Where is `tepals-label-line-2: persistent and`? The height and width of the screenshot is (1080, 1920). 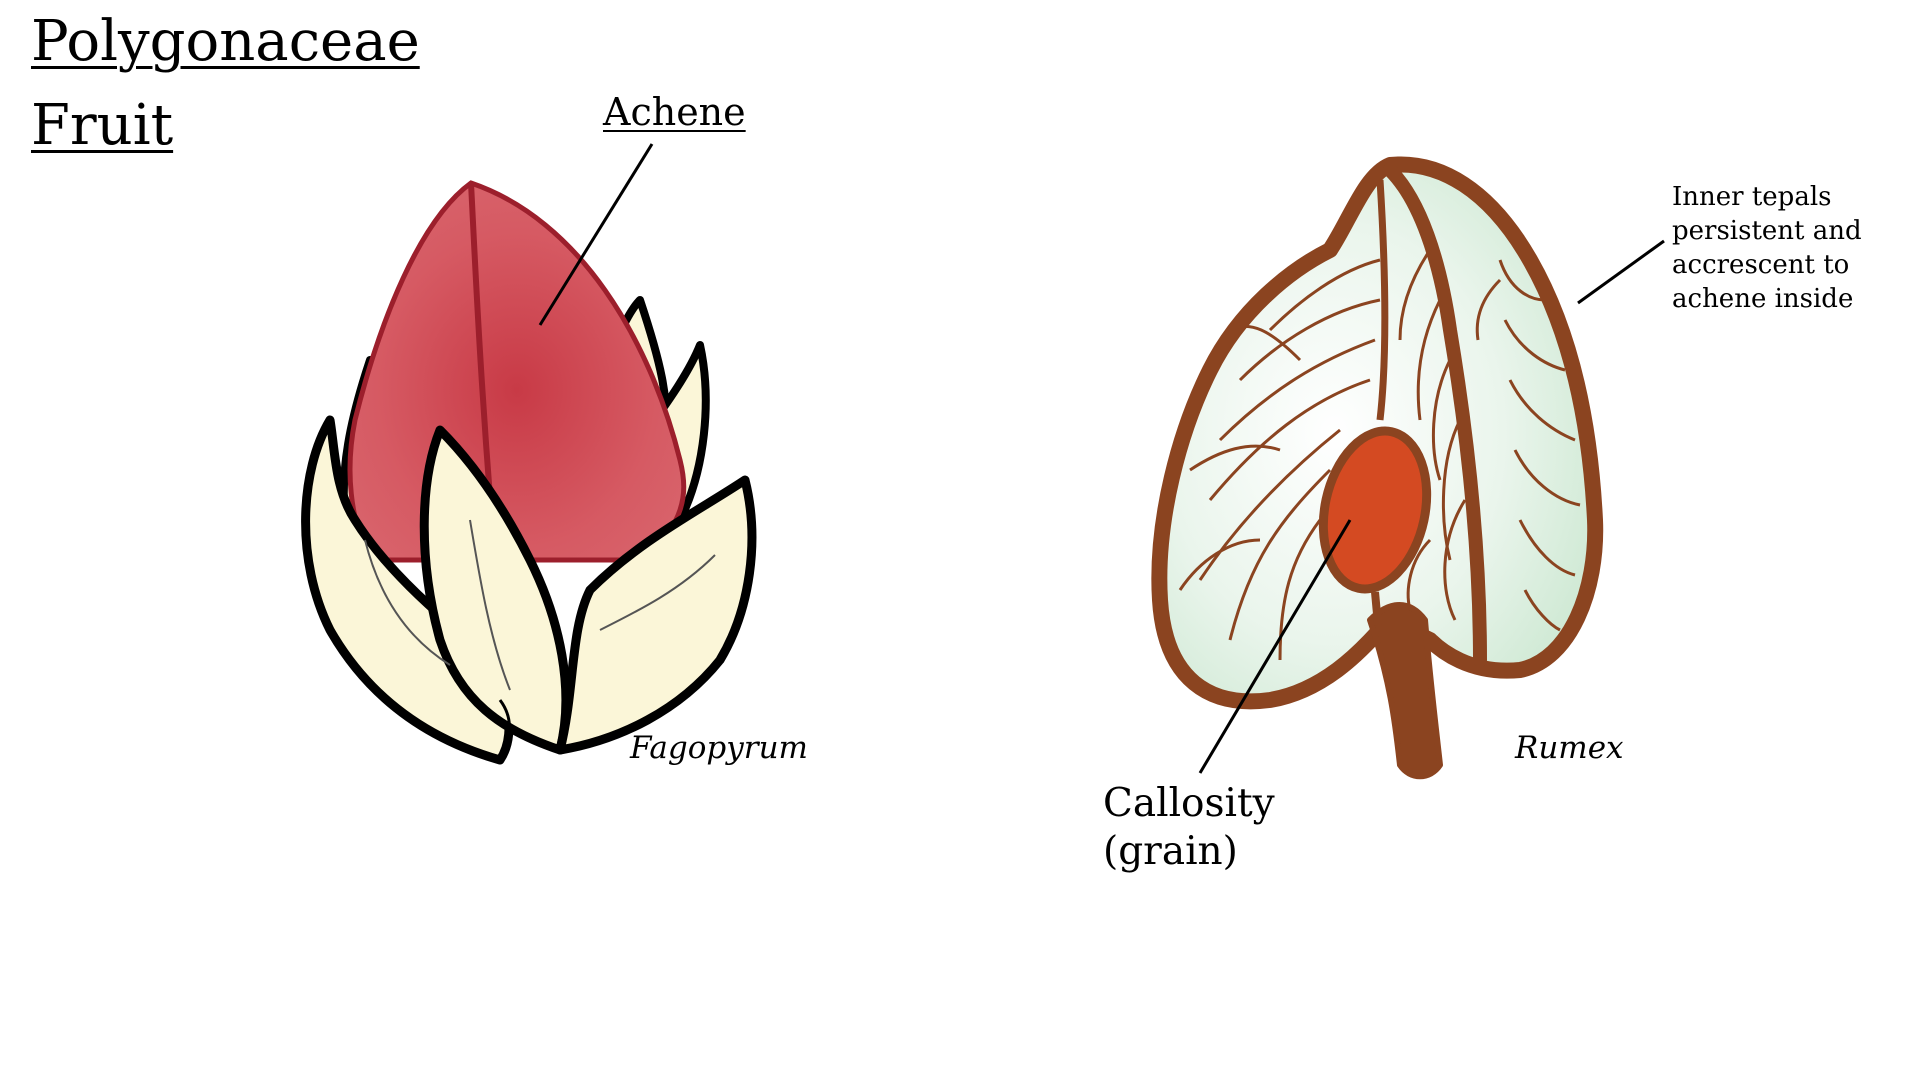
tepals-label-line-2: persistent and is located at coordinates (1767, 231).